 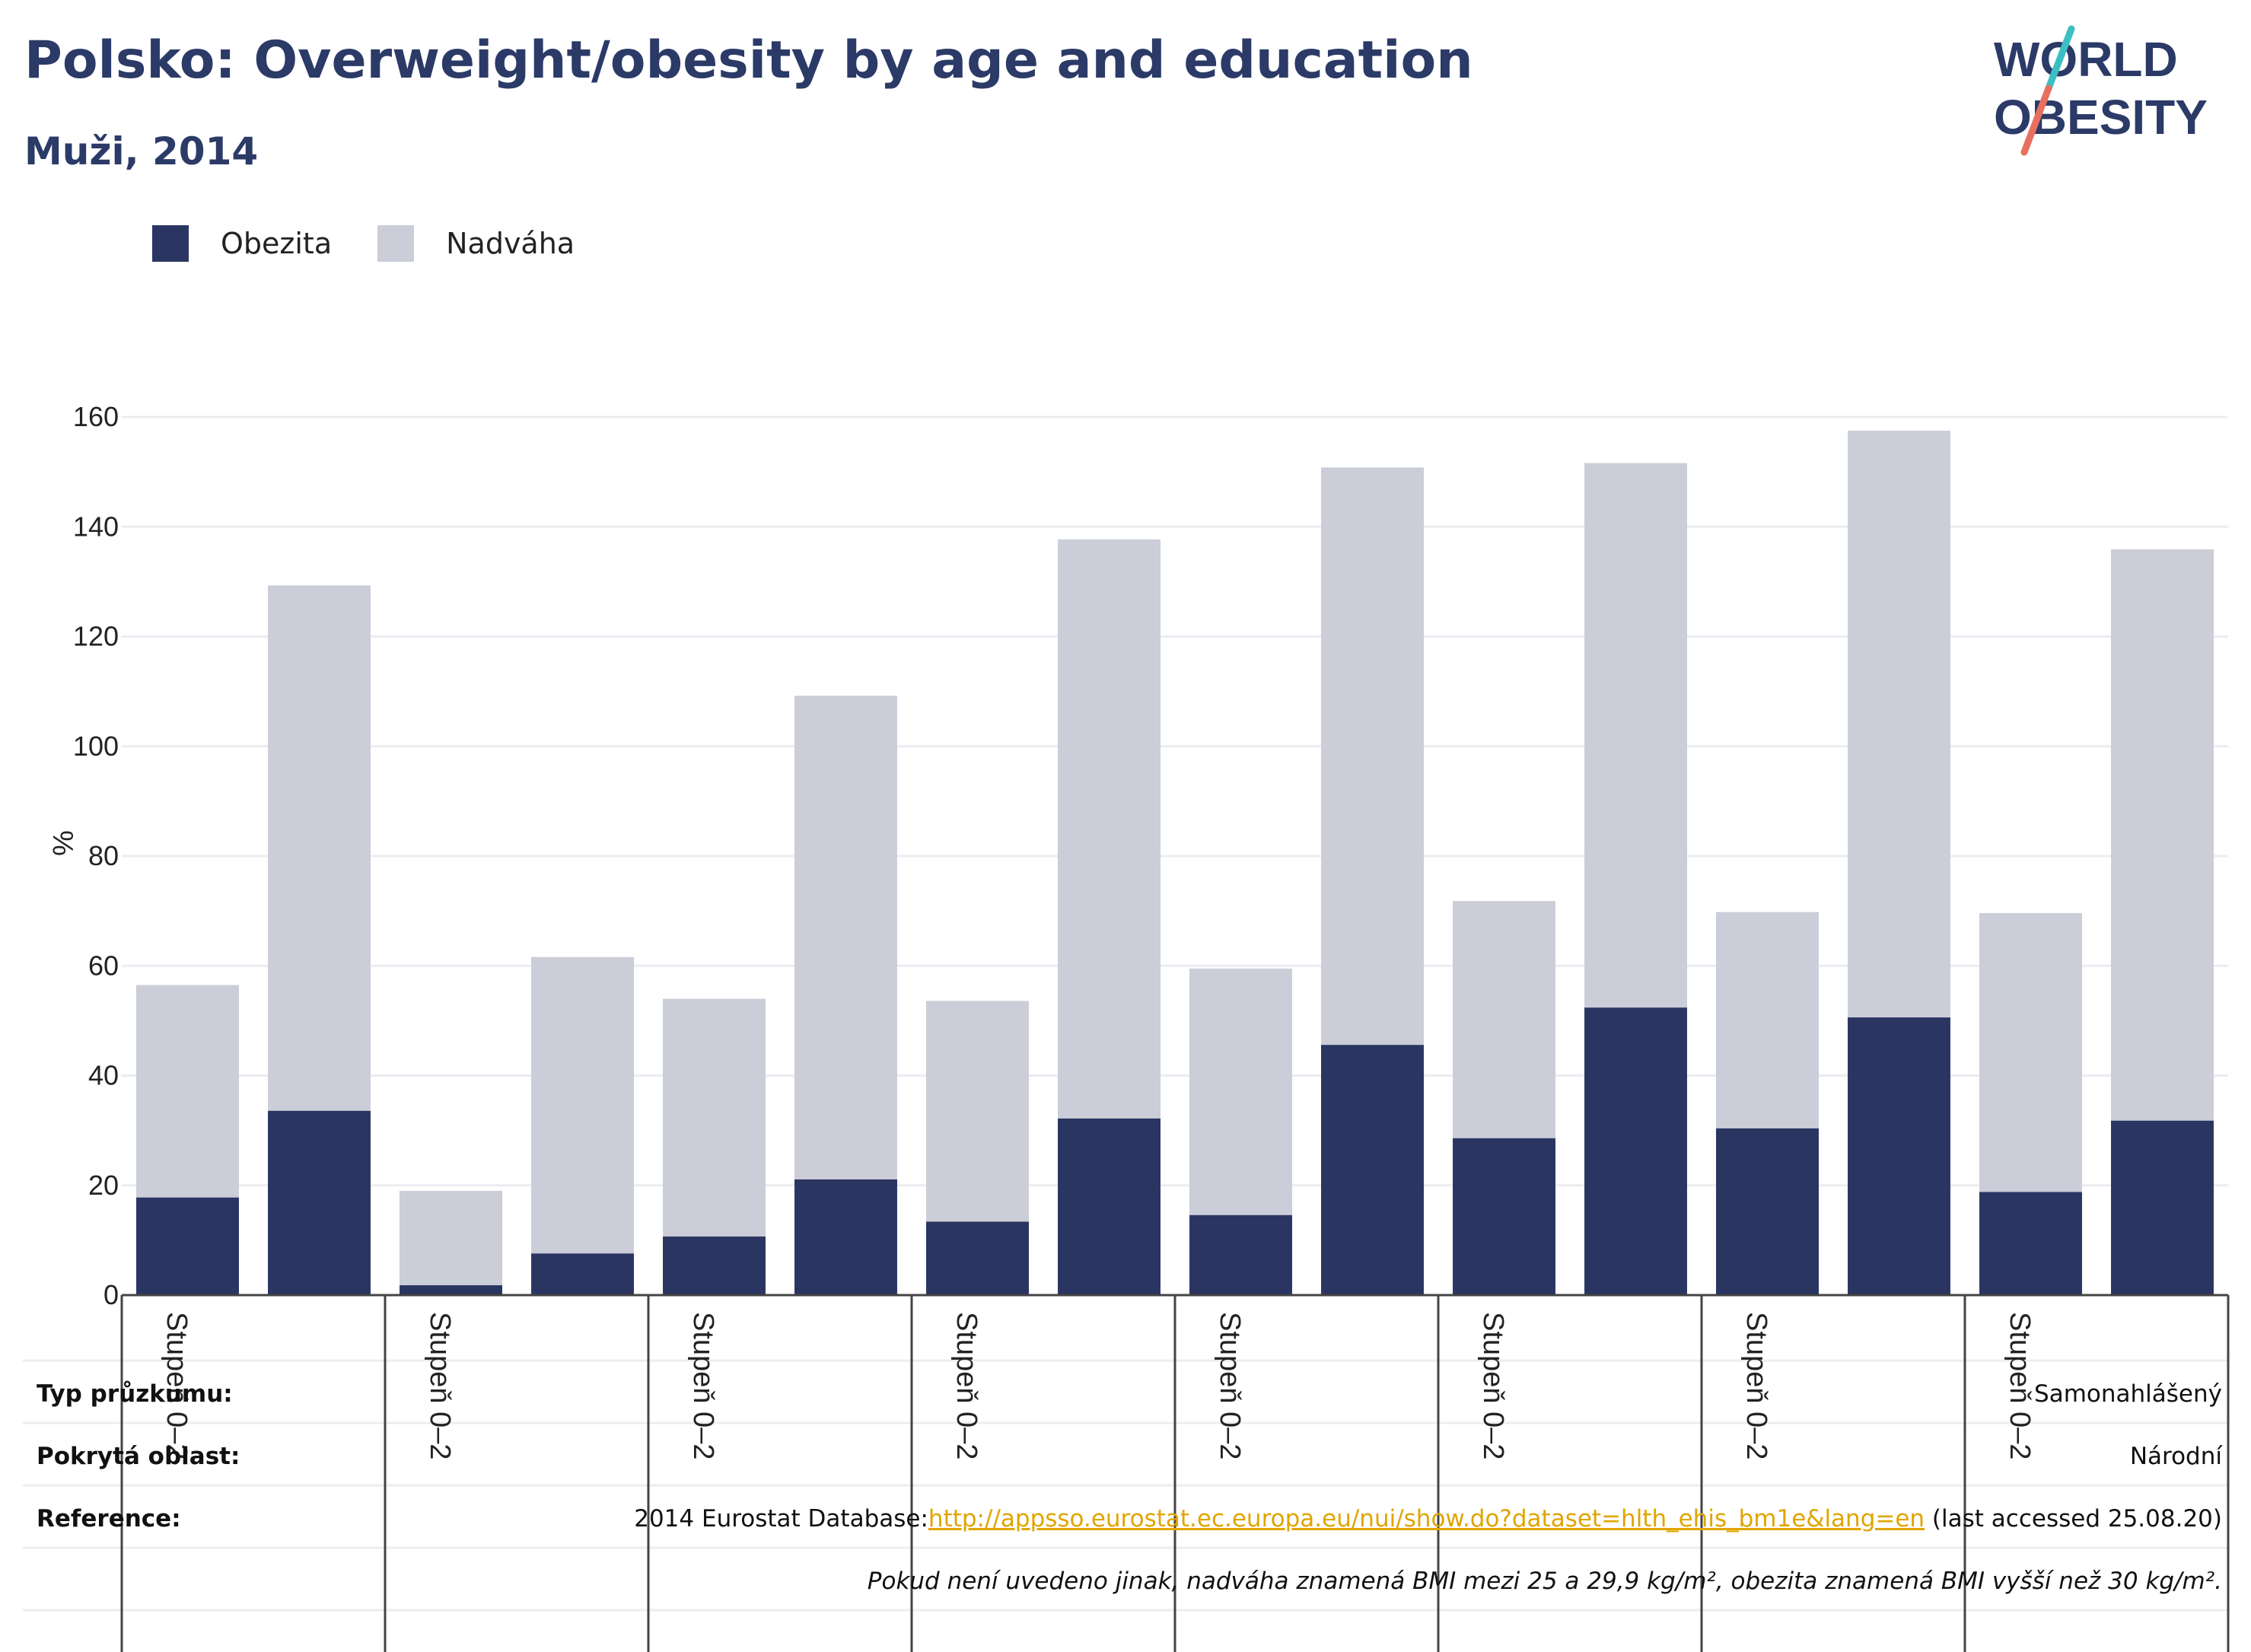 I want to click on survey-type-label: Typ průzkumu:, so click(x=135, y=1394).